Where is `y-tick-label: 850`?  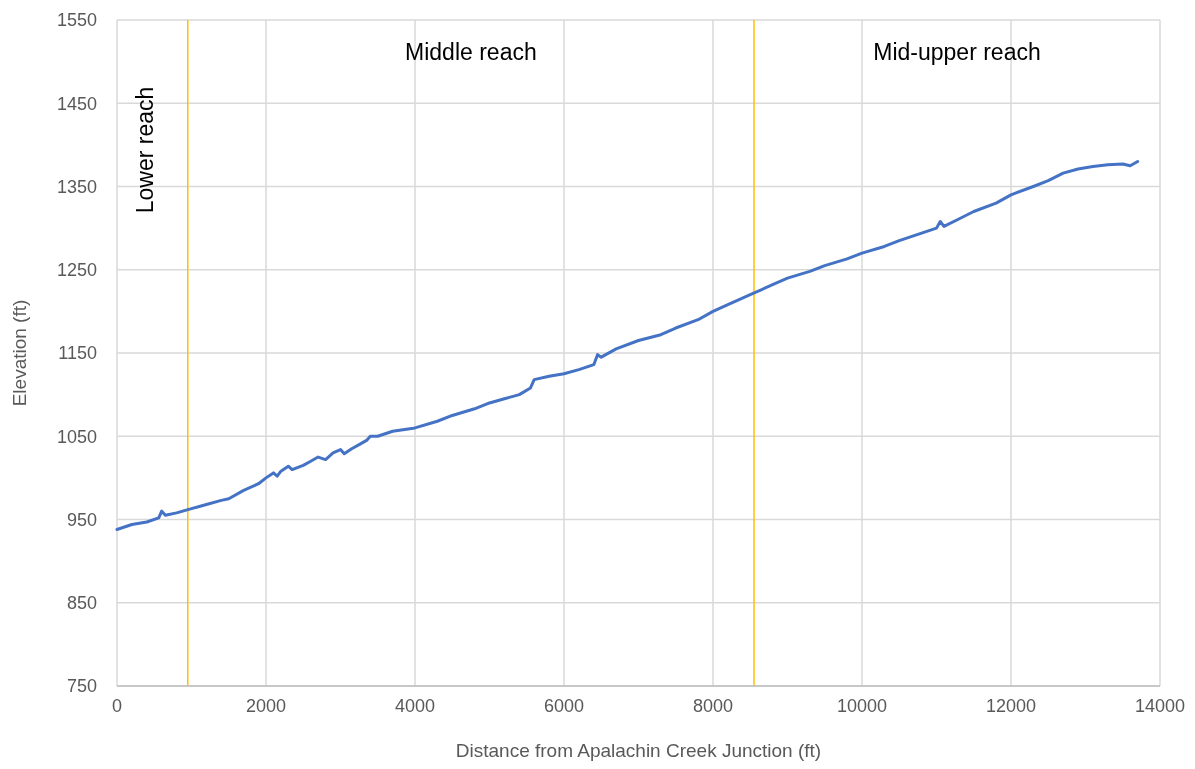
y-tick-label: 850 is located at coordinates (81, 603).